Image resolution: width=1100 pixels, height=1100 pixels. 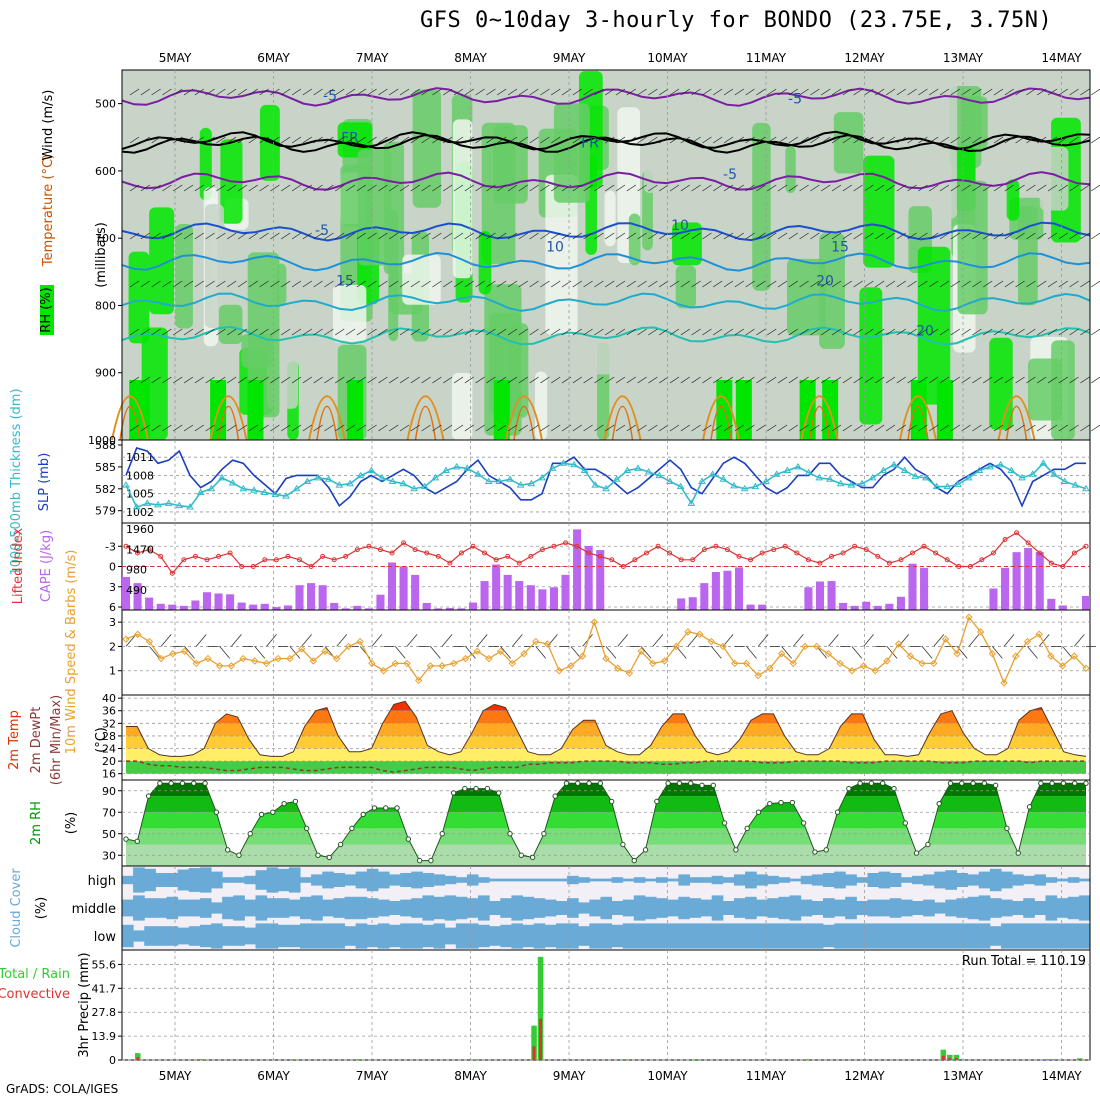 What do you see at coordinates (112, 622) in the screenshot?
I see `wind-tick-label: 3` at bounding box center [112, 622].